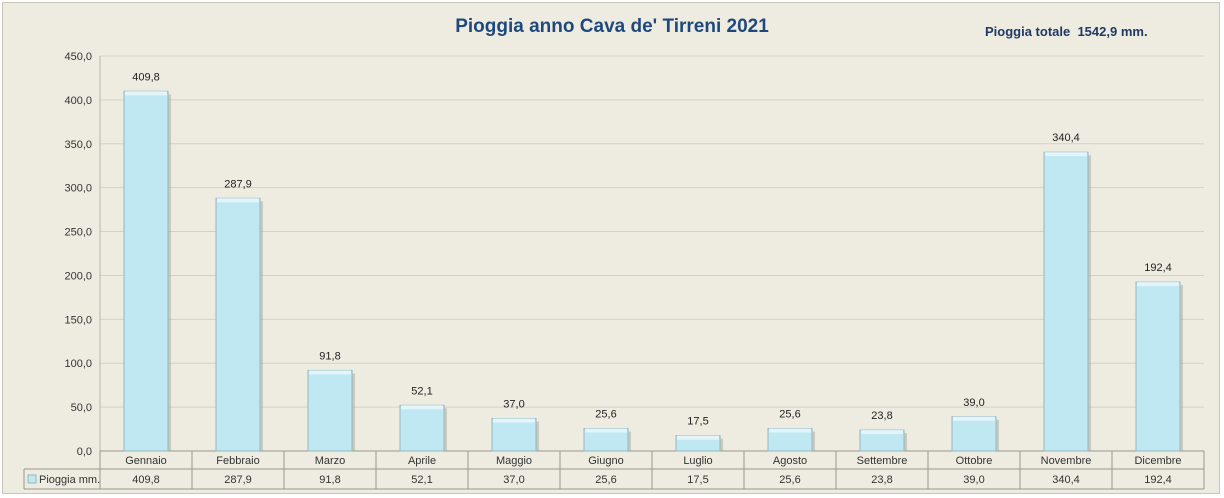 Image resolution: width=1224 pixels, height=498 pixels. I want to click on data-label: 409,8, so click(146, 77).